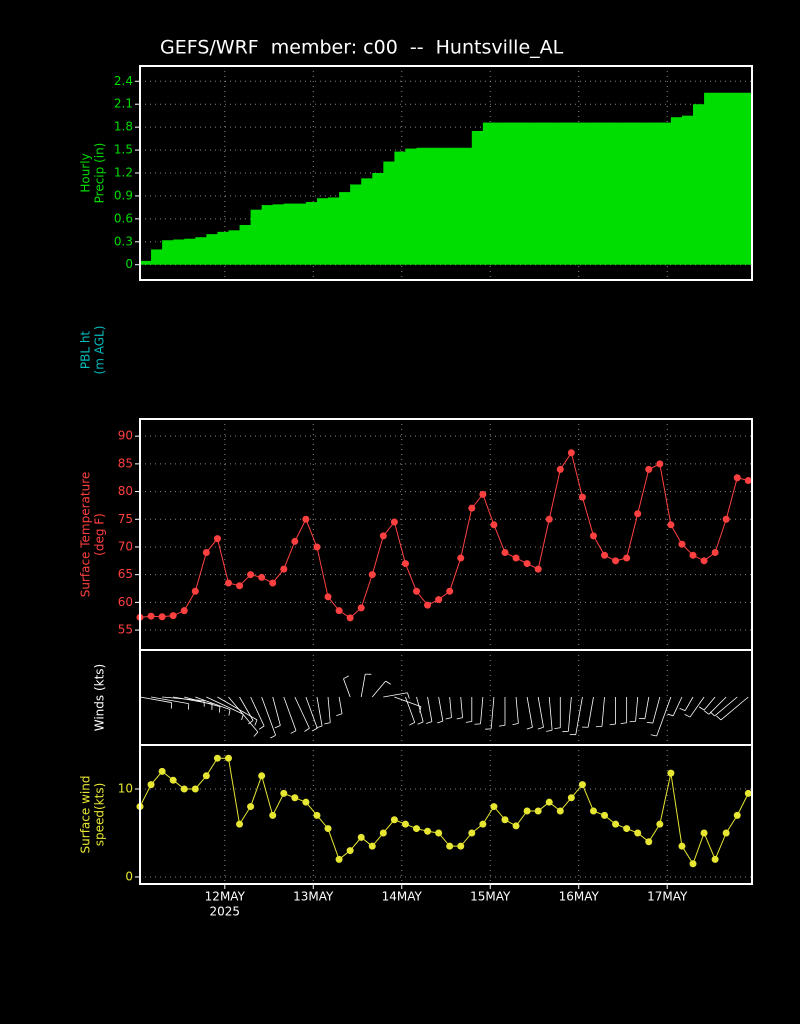 This screenshot has height=1024, width=800. Describe the element at coordinates (123, 81) in the screenshot. I see `y-tick-label: 2.4` at that location.